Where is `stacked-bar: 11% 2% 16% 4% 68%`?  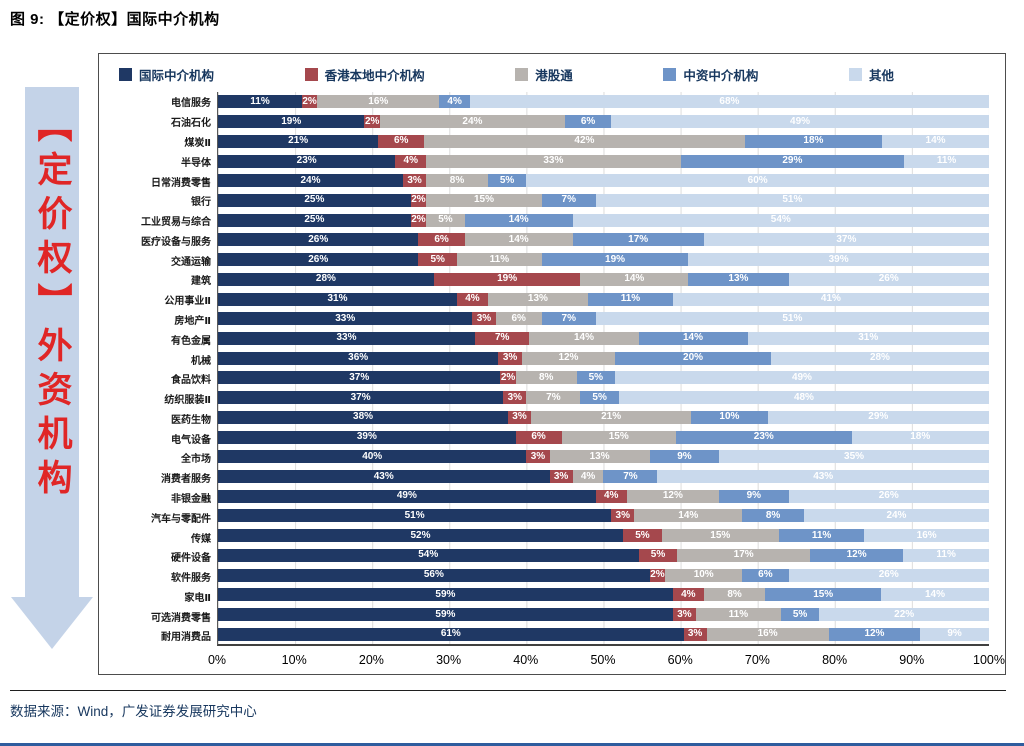
stacked-bar: 11% 2% 16% 4% 68% is located at coordinates (603, 102).